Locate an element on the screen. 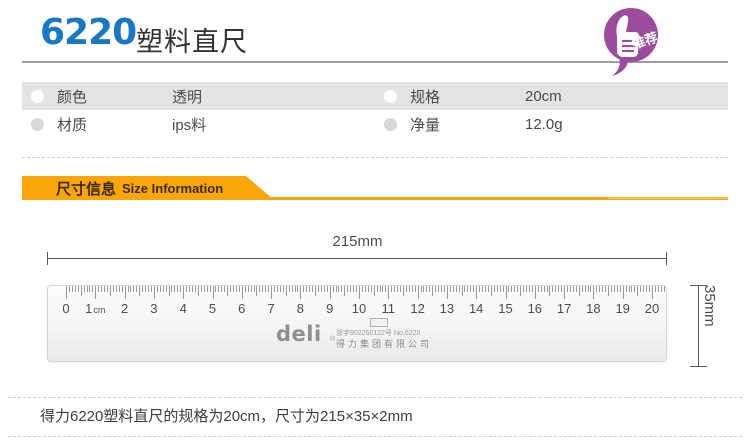 The height and width of the screenshot is (447, 750). spec-label: 规格 is located at coordinates (425, 97).